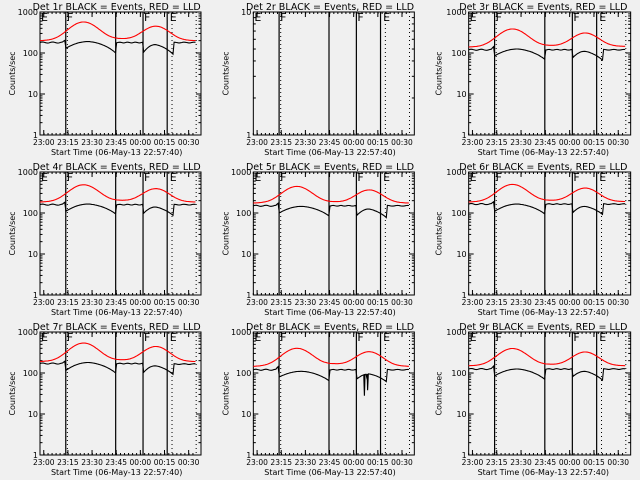 This screenshot has width=640, height=480. I want to click on chart-title: Det 9r BLACK = Events, RED = LLD, so click(543, 327).